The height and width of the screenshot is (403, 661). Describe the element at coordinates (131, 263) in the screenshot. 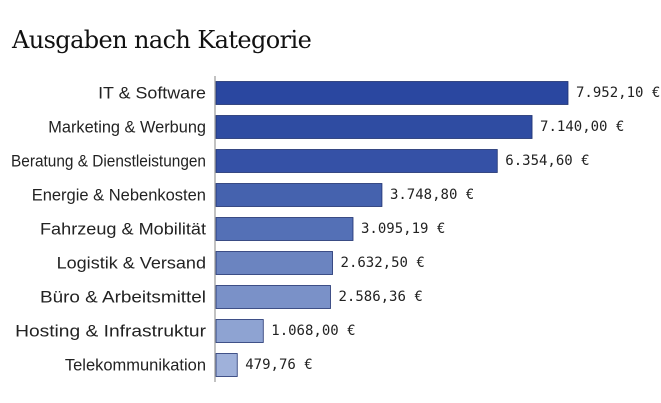

I see `category-label-logistik-and-versand: Logistik & Versand` at that location.